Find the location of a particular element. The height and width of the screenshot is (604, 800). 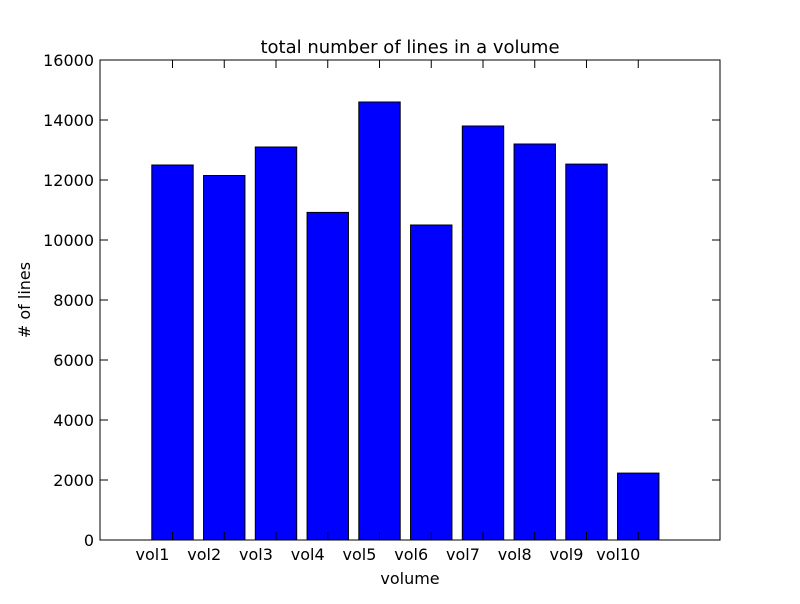

x-tick-label-vol4: vol4 is located at coordinates (308, 554).